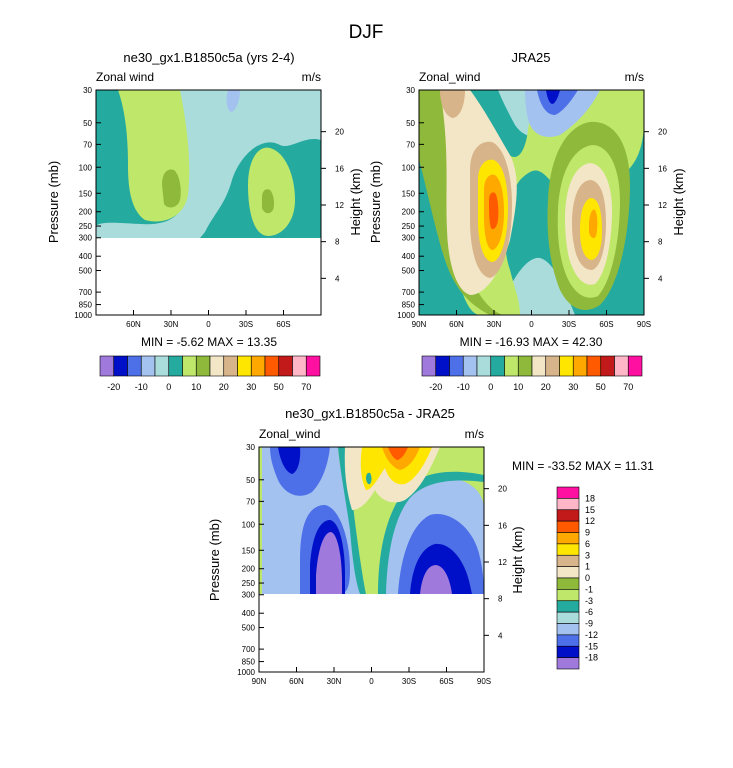 This screenshot has width=733, height=768. I want to click on figure-title: DJF, so click(366, 32).